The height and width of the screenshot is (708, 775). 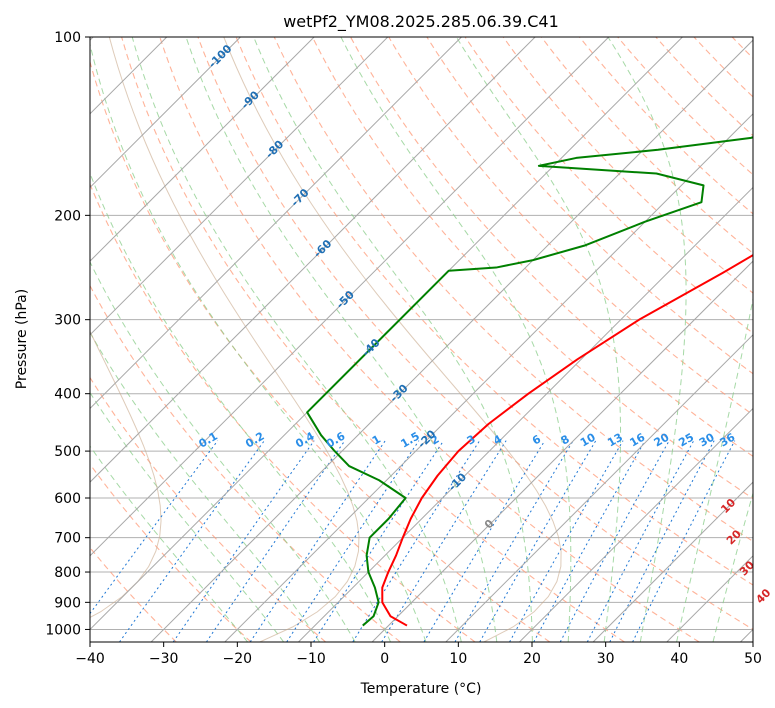 I want to click on x-axis-title: Temperature (°C), so click(x=421, y=689).